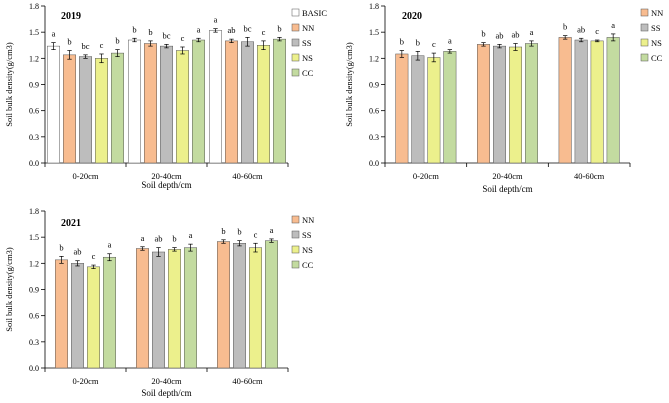 Image resolution: width=669 pixels, height=403 pixels. Describe the element at coordinates (182, 107) in the screenshot. I see `bar-NS-20-40cm` at that location.